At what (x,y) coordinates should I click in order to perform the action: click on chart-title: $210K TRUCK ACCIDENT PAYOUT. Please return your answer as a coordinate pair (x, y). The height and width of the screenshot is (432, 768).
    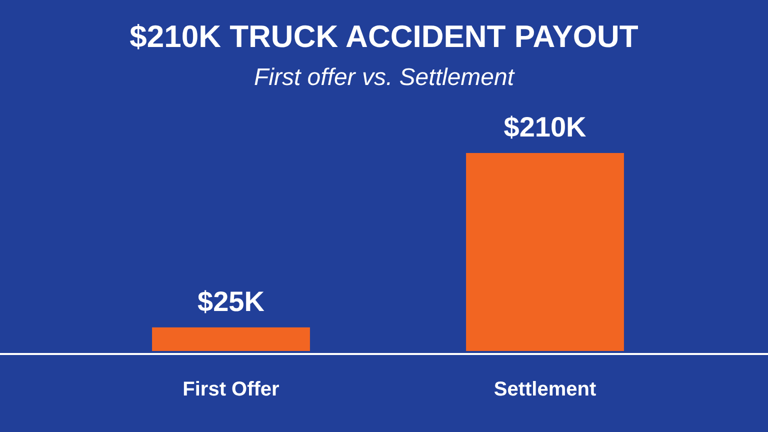
    Looking at the image, I should click on (384, 37).